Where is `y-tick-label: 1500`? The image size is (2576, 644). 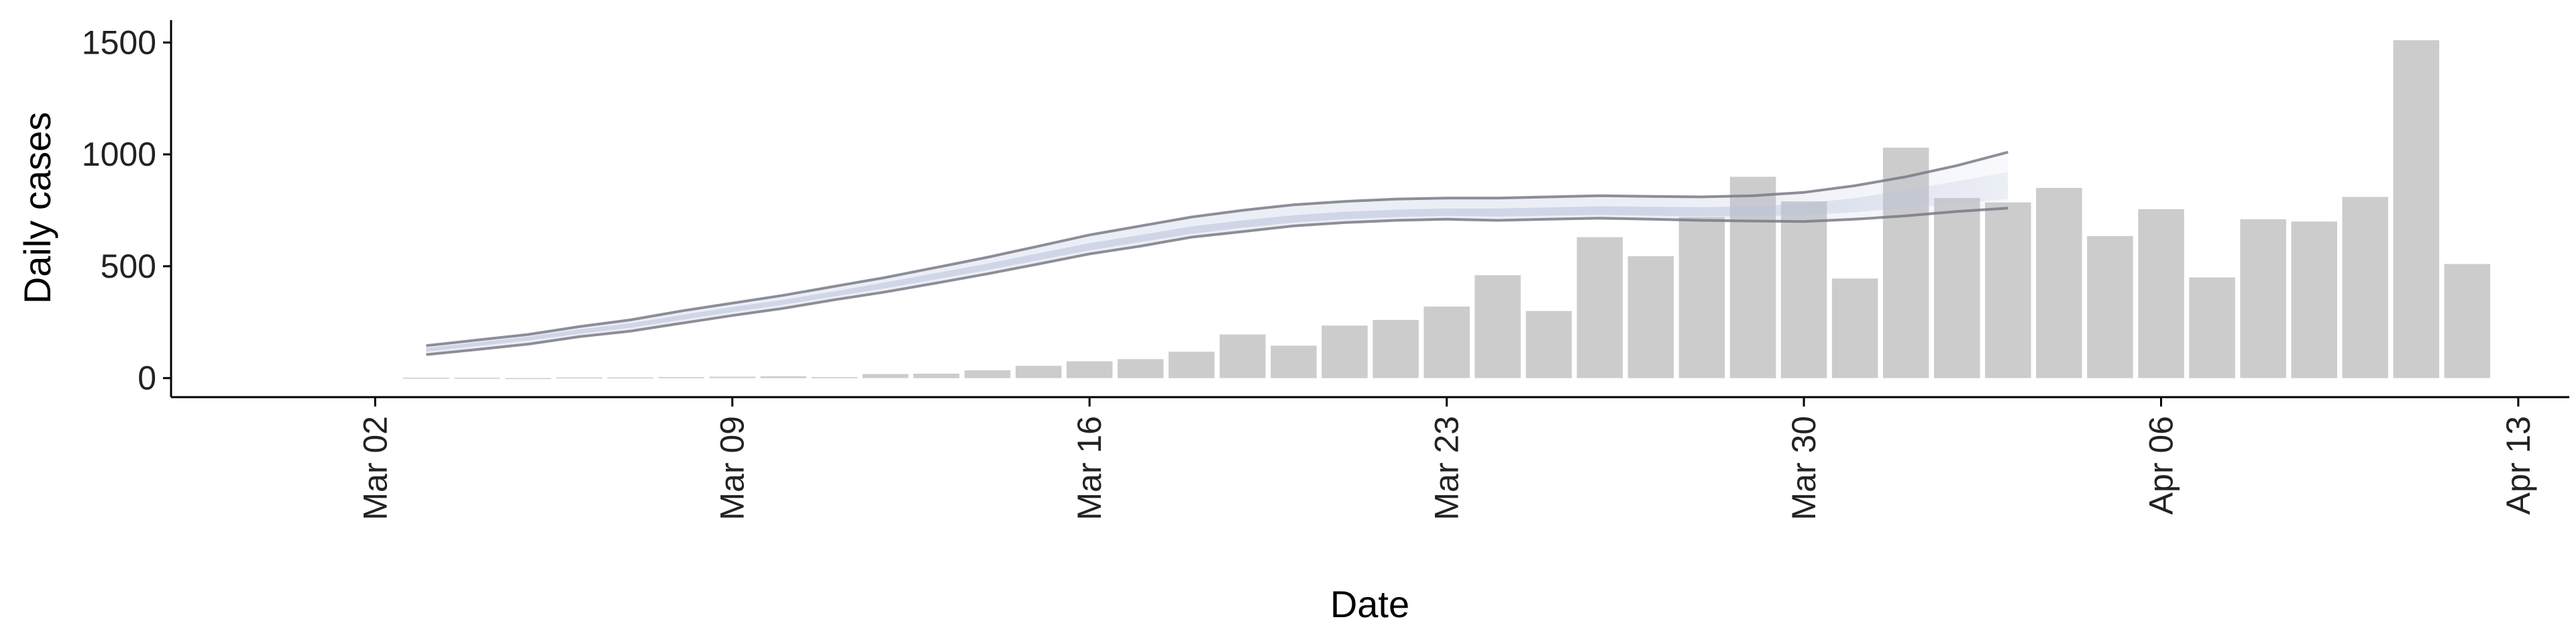
y-tick-label: 1500 is located at coordinates (119, 42).